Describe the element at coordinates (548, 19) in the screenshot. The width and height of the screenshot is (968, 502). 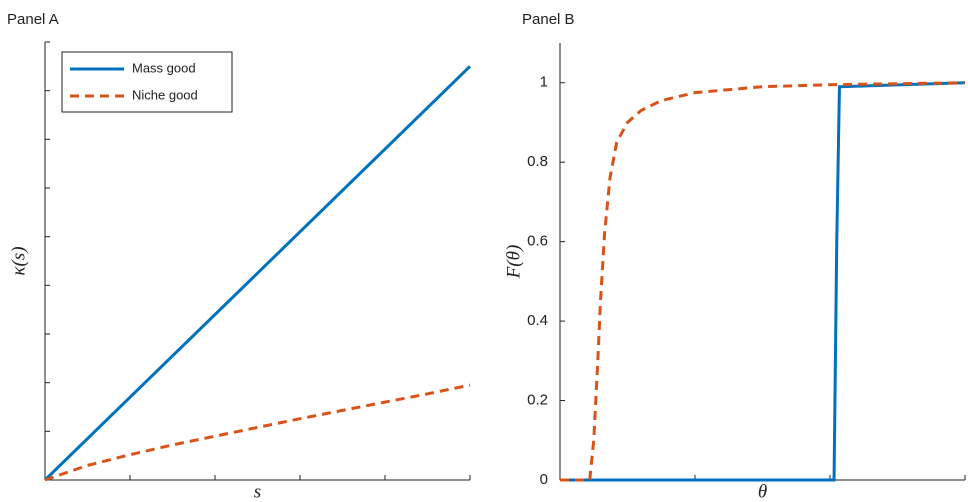
I see `panel-title: Panel B` at that location.